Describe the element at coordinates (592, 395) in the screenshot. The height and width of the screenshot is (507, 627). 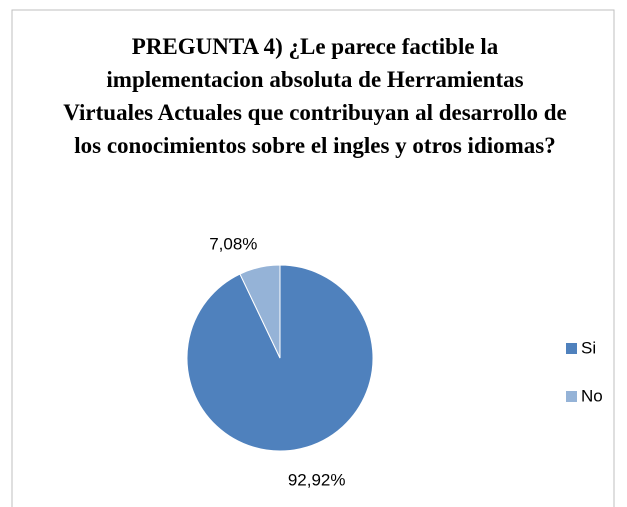
I see `legend-label: No` at that location.